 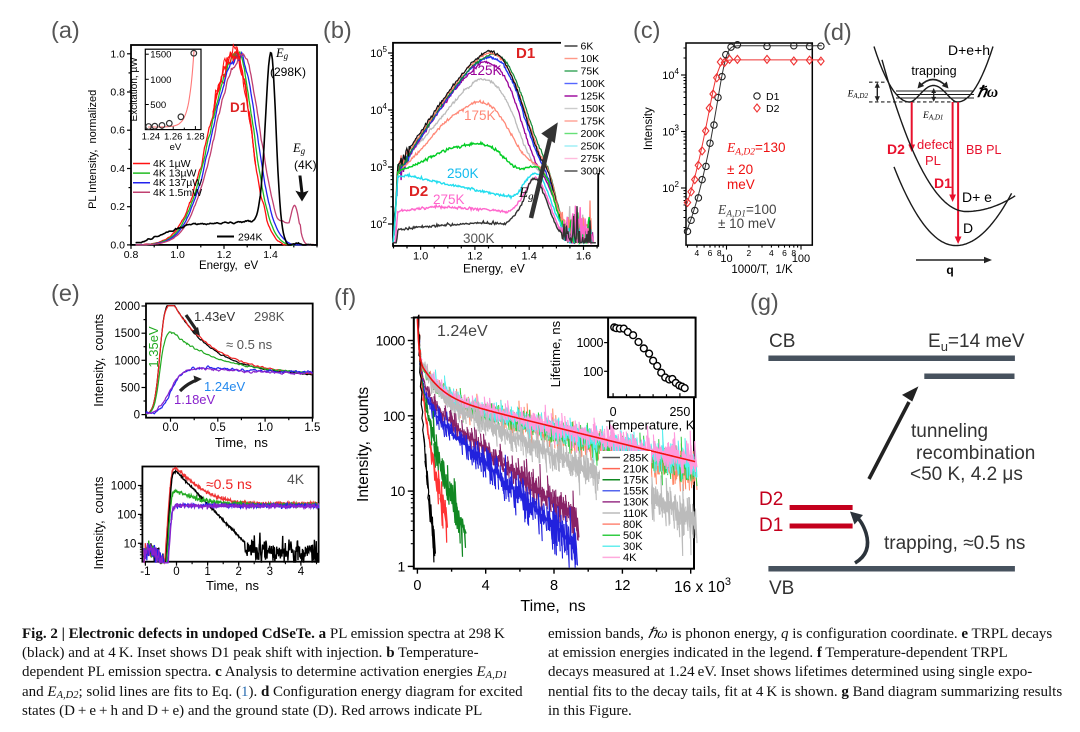 I want to click on svg-text: 6, so click(x=710, y=253).